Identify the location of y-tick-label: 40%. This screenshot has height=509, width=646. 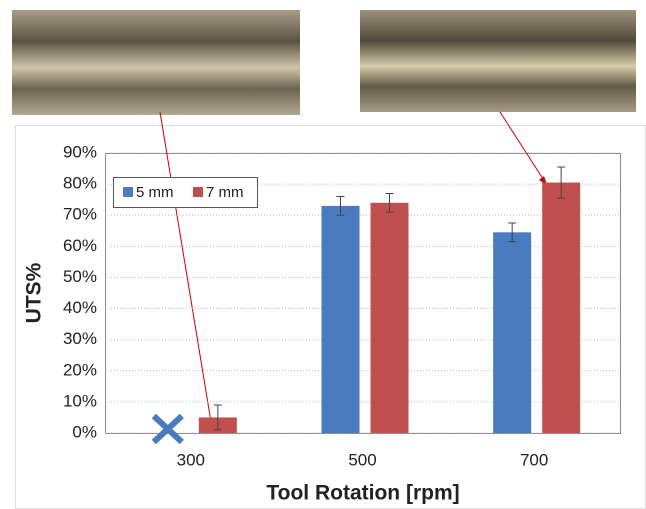
(80, 307).